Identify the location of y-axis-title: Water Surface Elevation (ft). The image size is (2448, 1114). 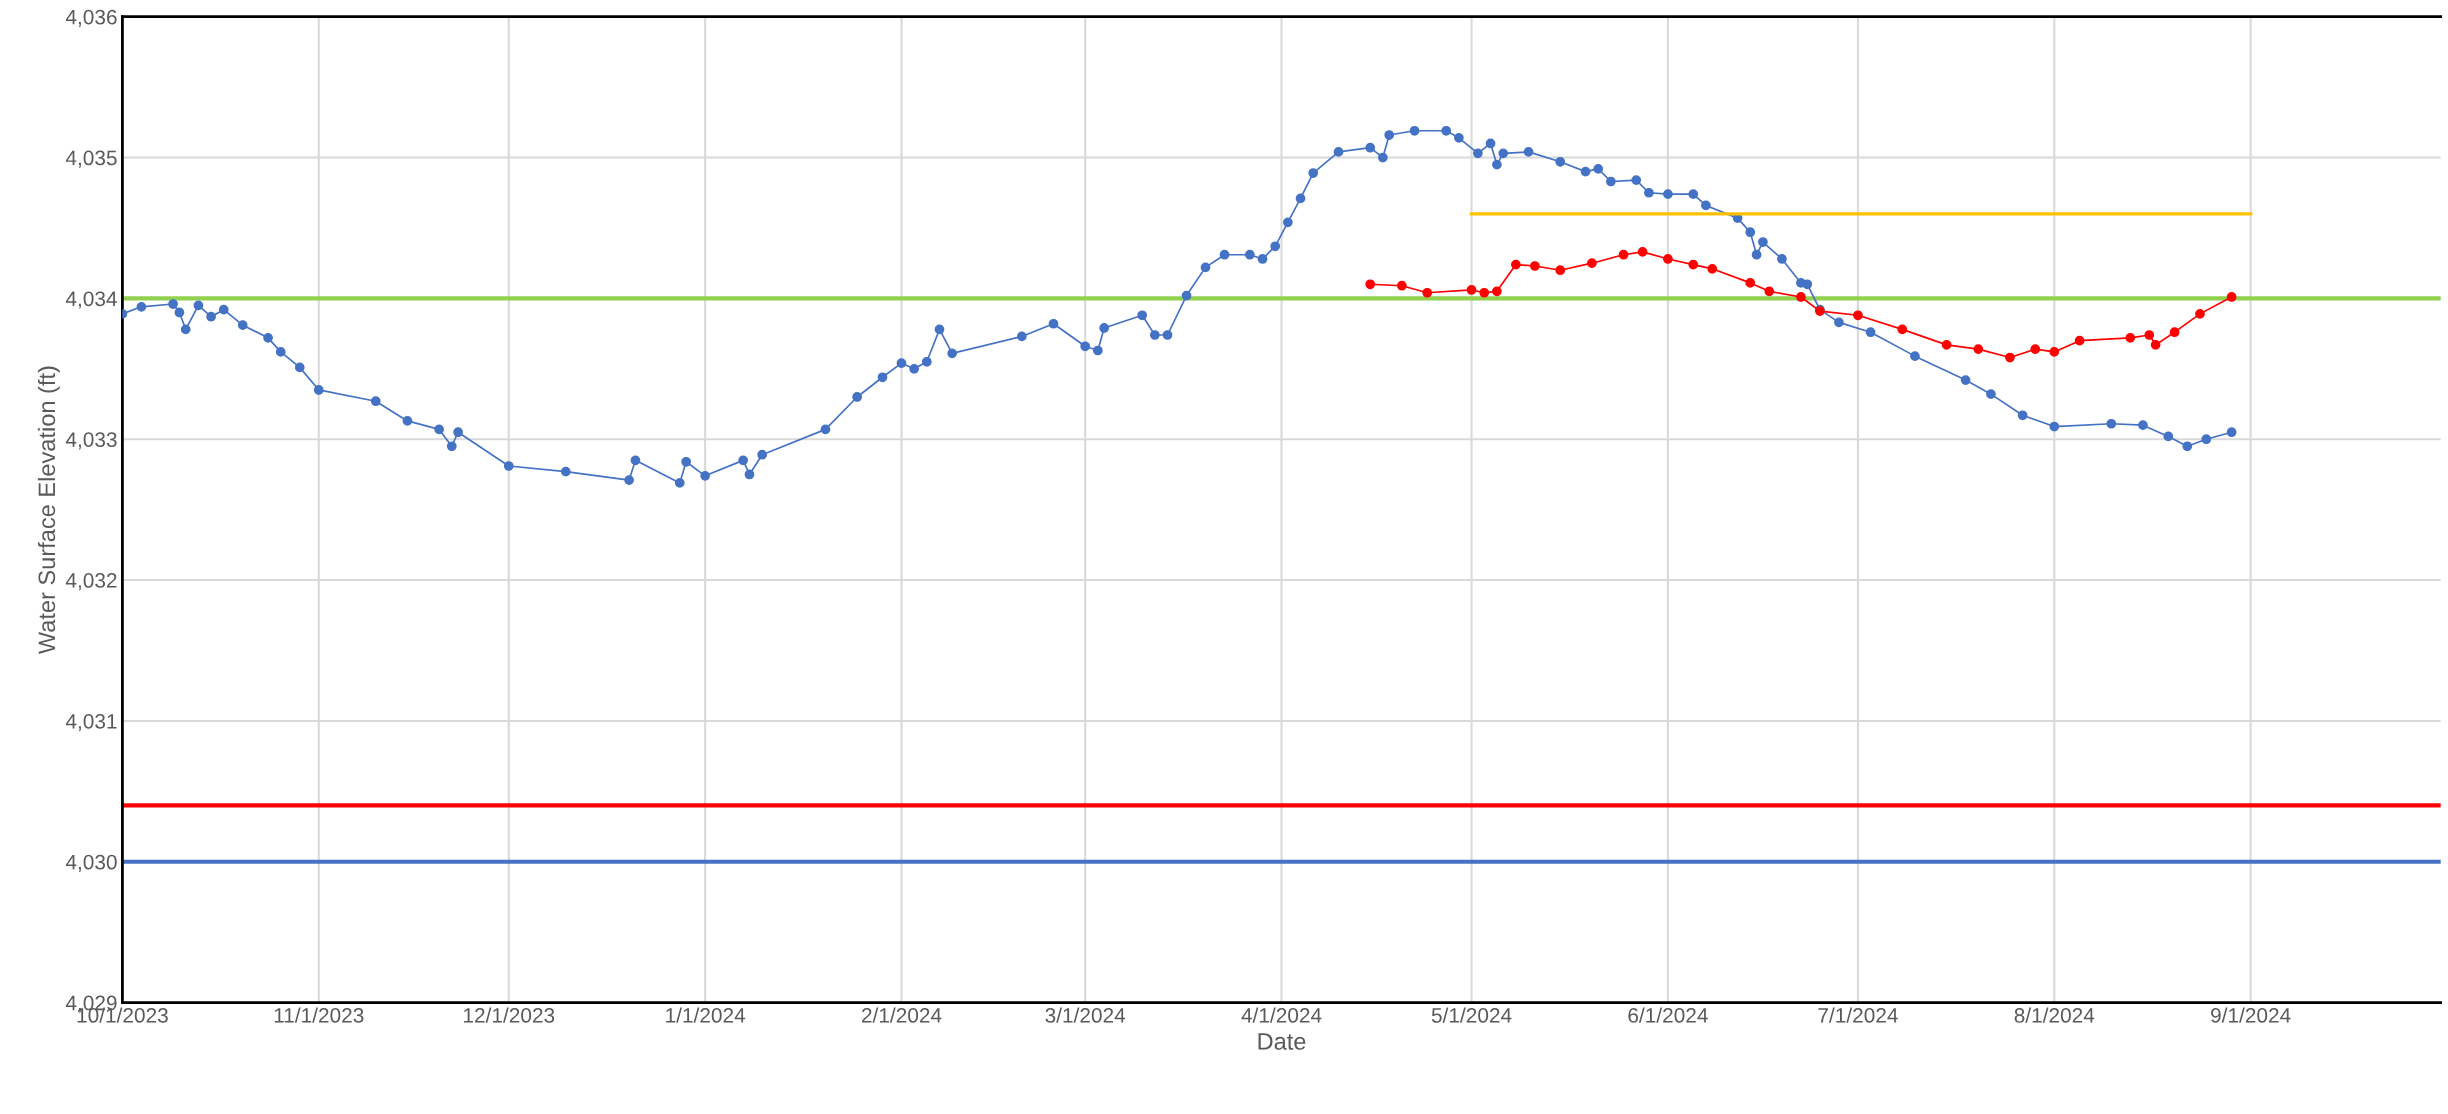
(48, 510).